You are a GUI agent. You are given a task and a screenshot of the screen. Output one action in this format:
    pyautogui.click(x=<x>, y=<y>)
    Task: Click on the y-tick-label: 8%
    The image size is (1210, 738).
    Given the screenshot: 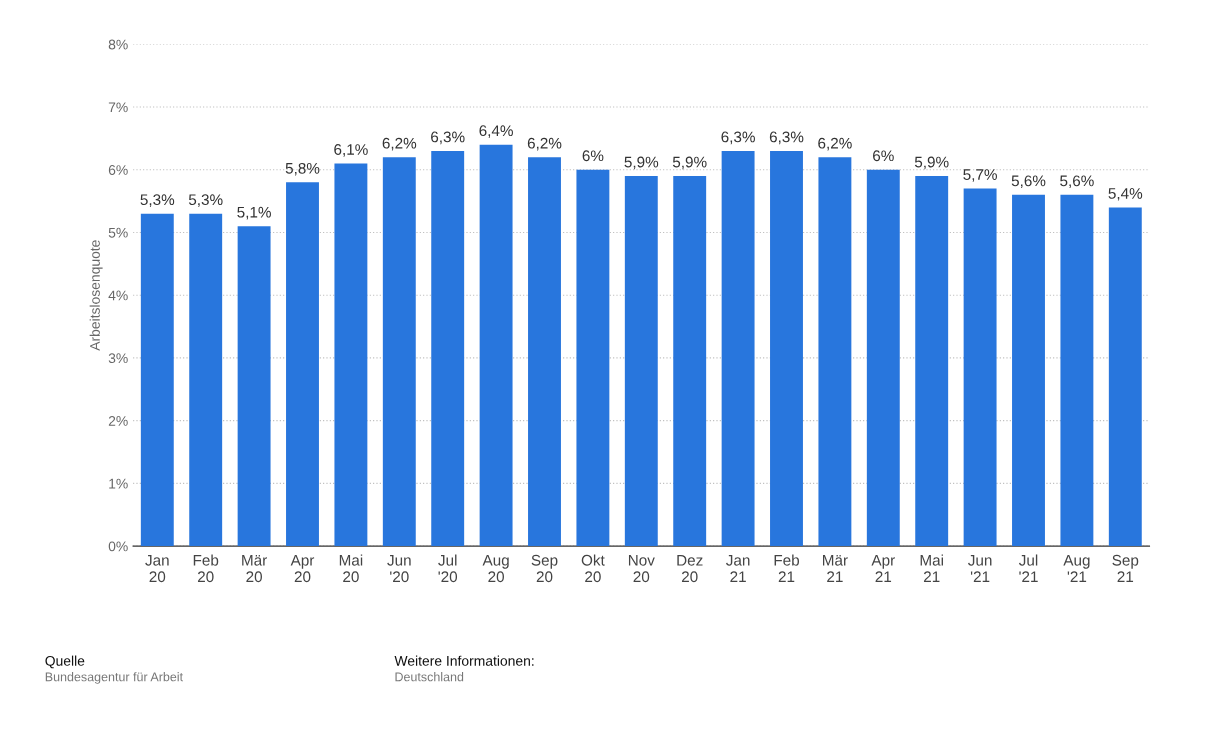 What is the action you would take?
    pyautogui.click(x=118, y=44)
    